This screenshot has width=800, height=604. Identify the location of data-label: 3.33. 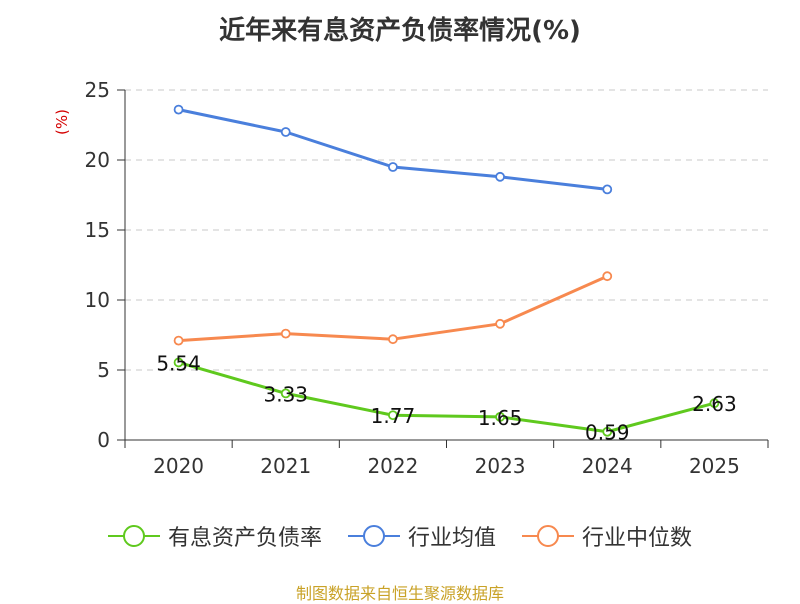
(285, 394).